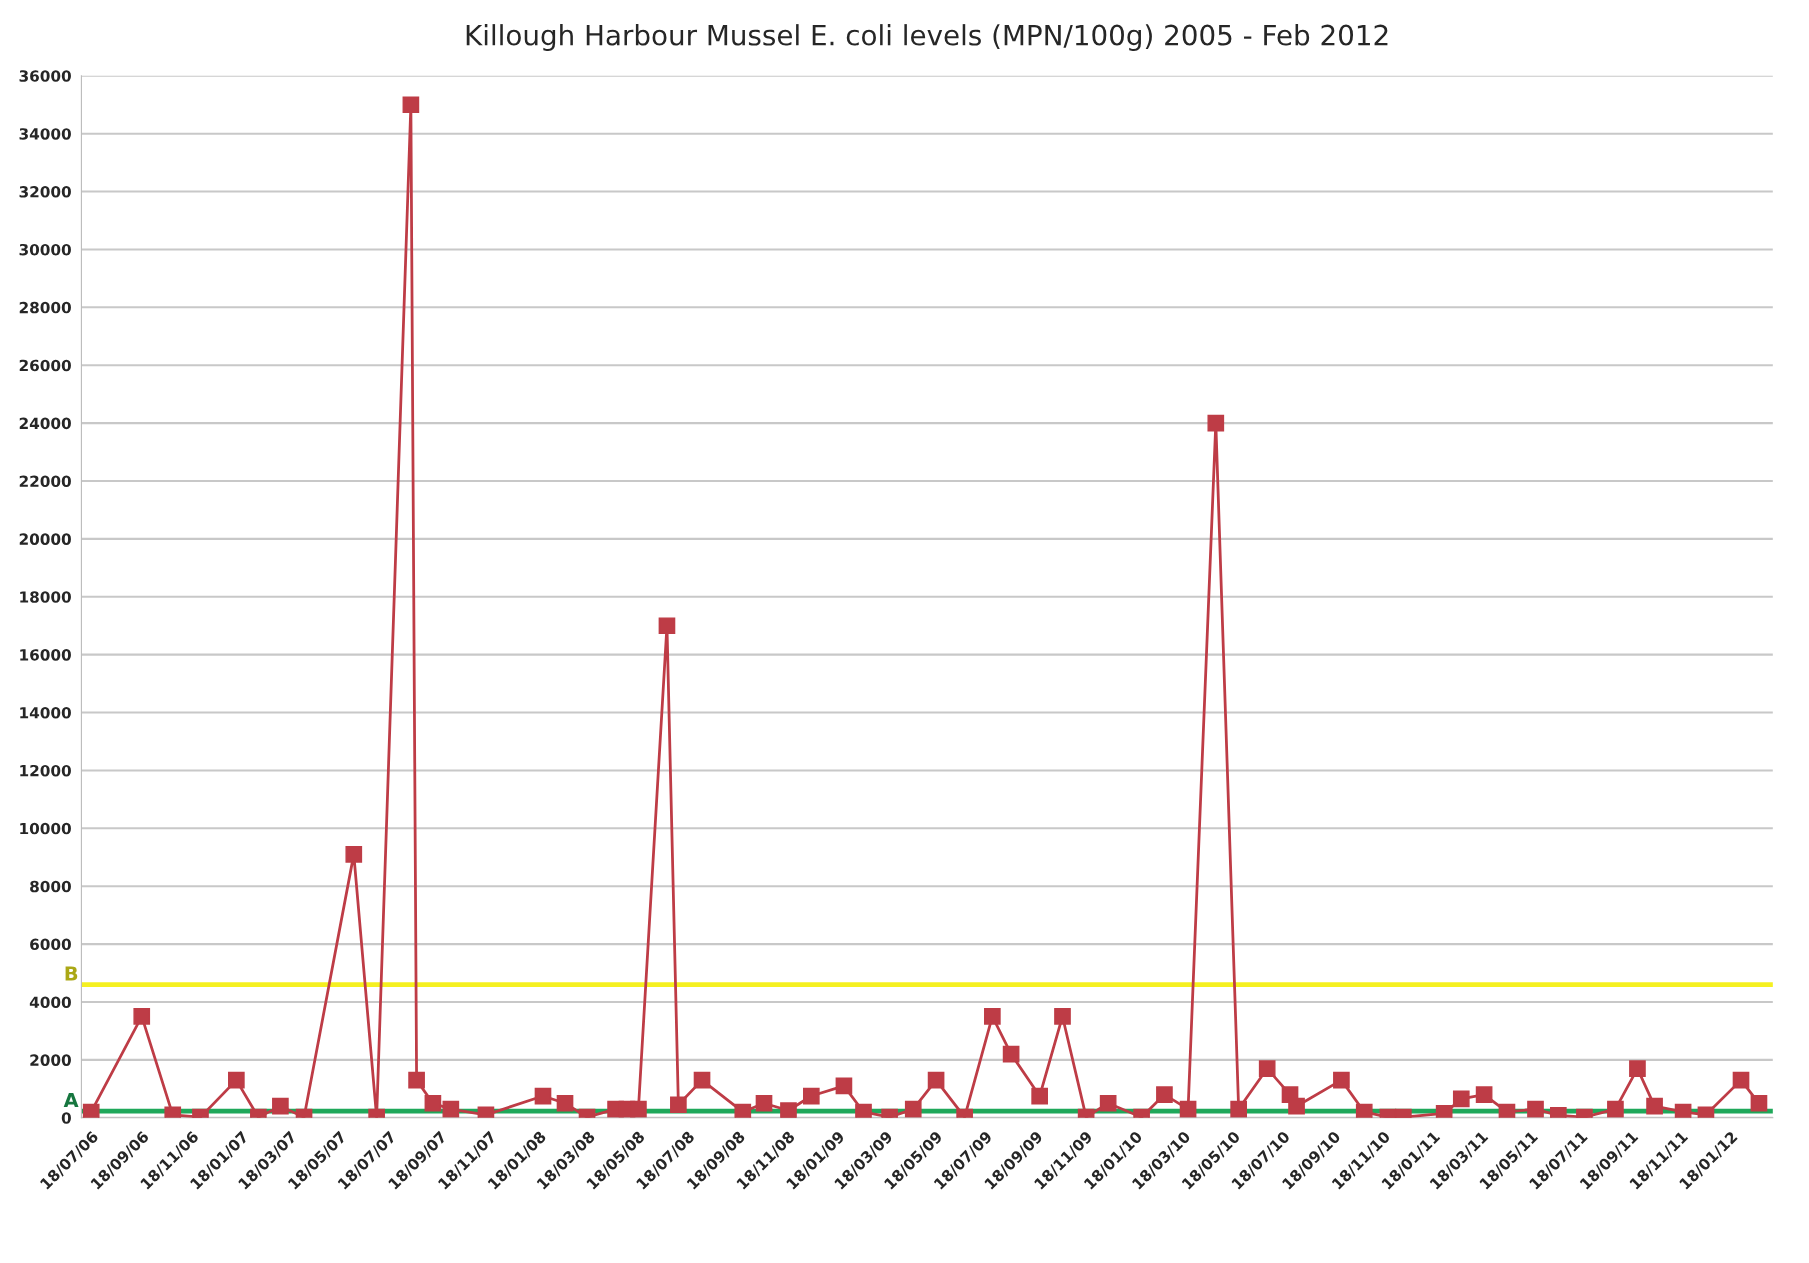 The width and height of the screenshot is (1809, 1263). Describe the element at coordinates (45, 76) in the screenshot. I see `y-tick-label: 36000` at that location.